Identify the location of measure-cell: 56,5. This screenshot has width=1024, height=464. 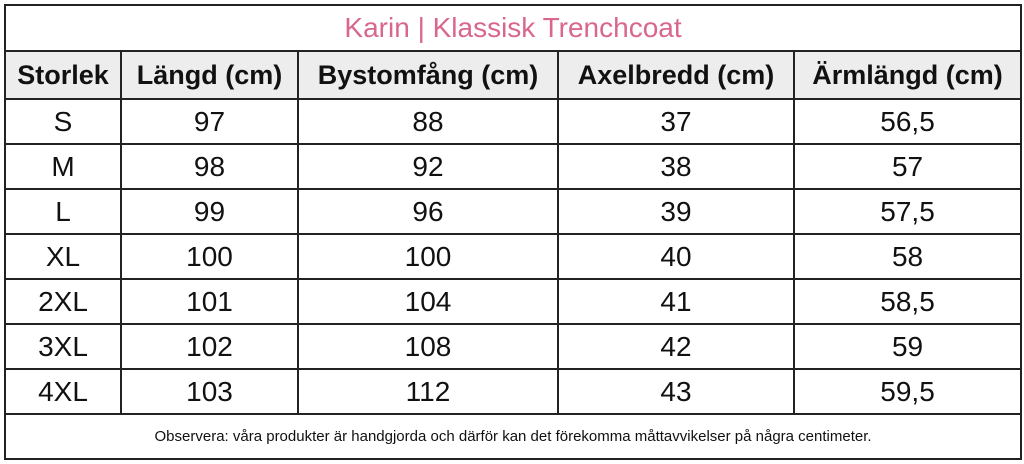
(907, 121).